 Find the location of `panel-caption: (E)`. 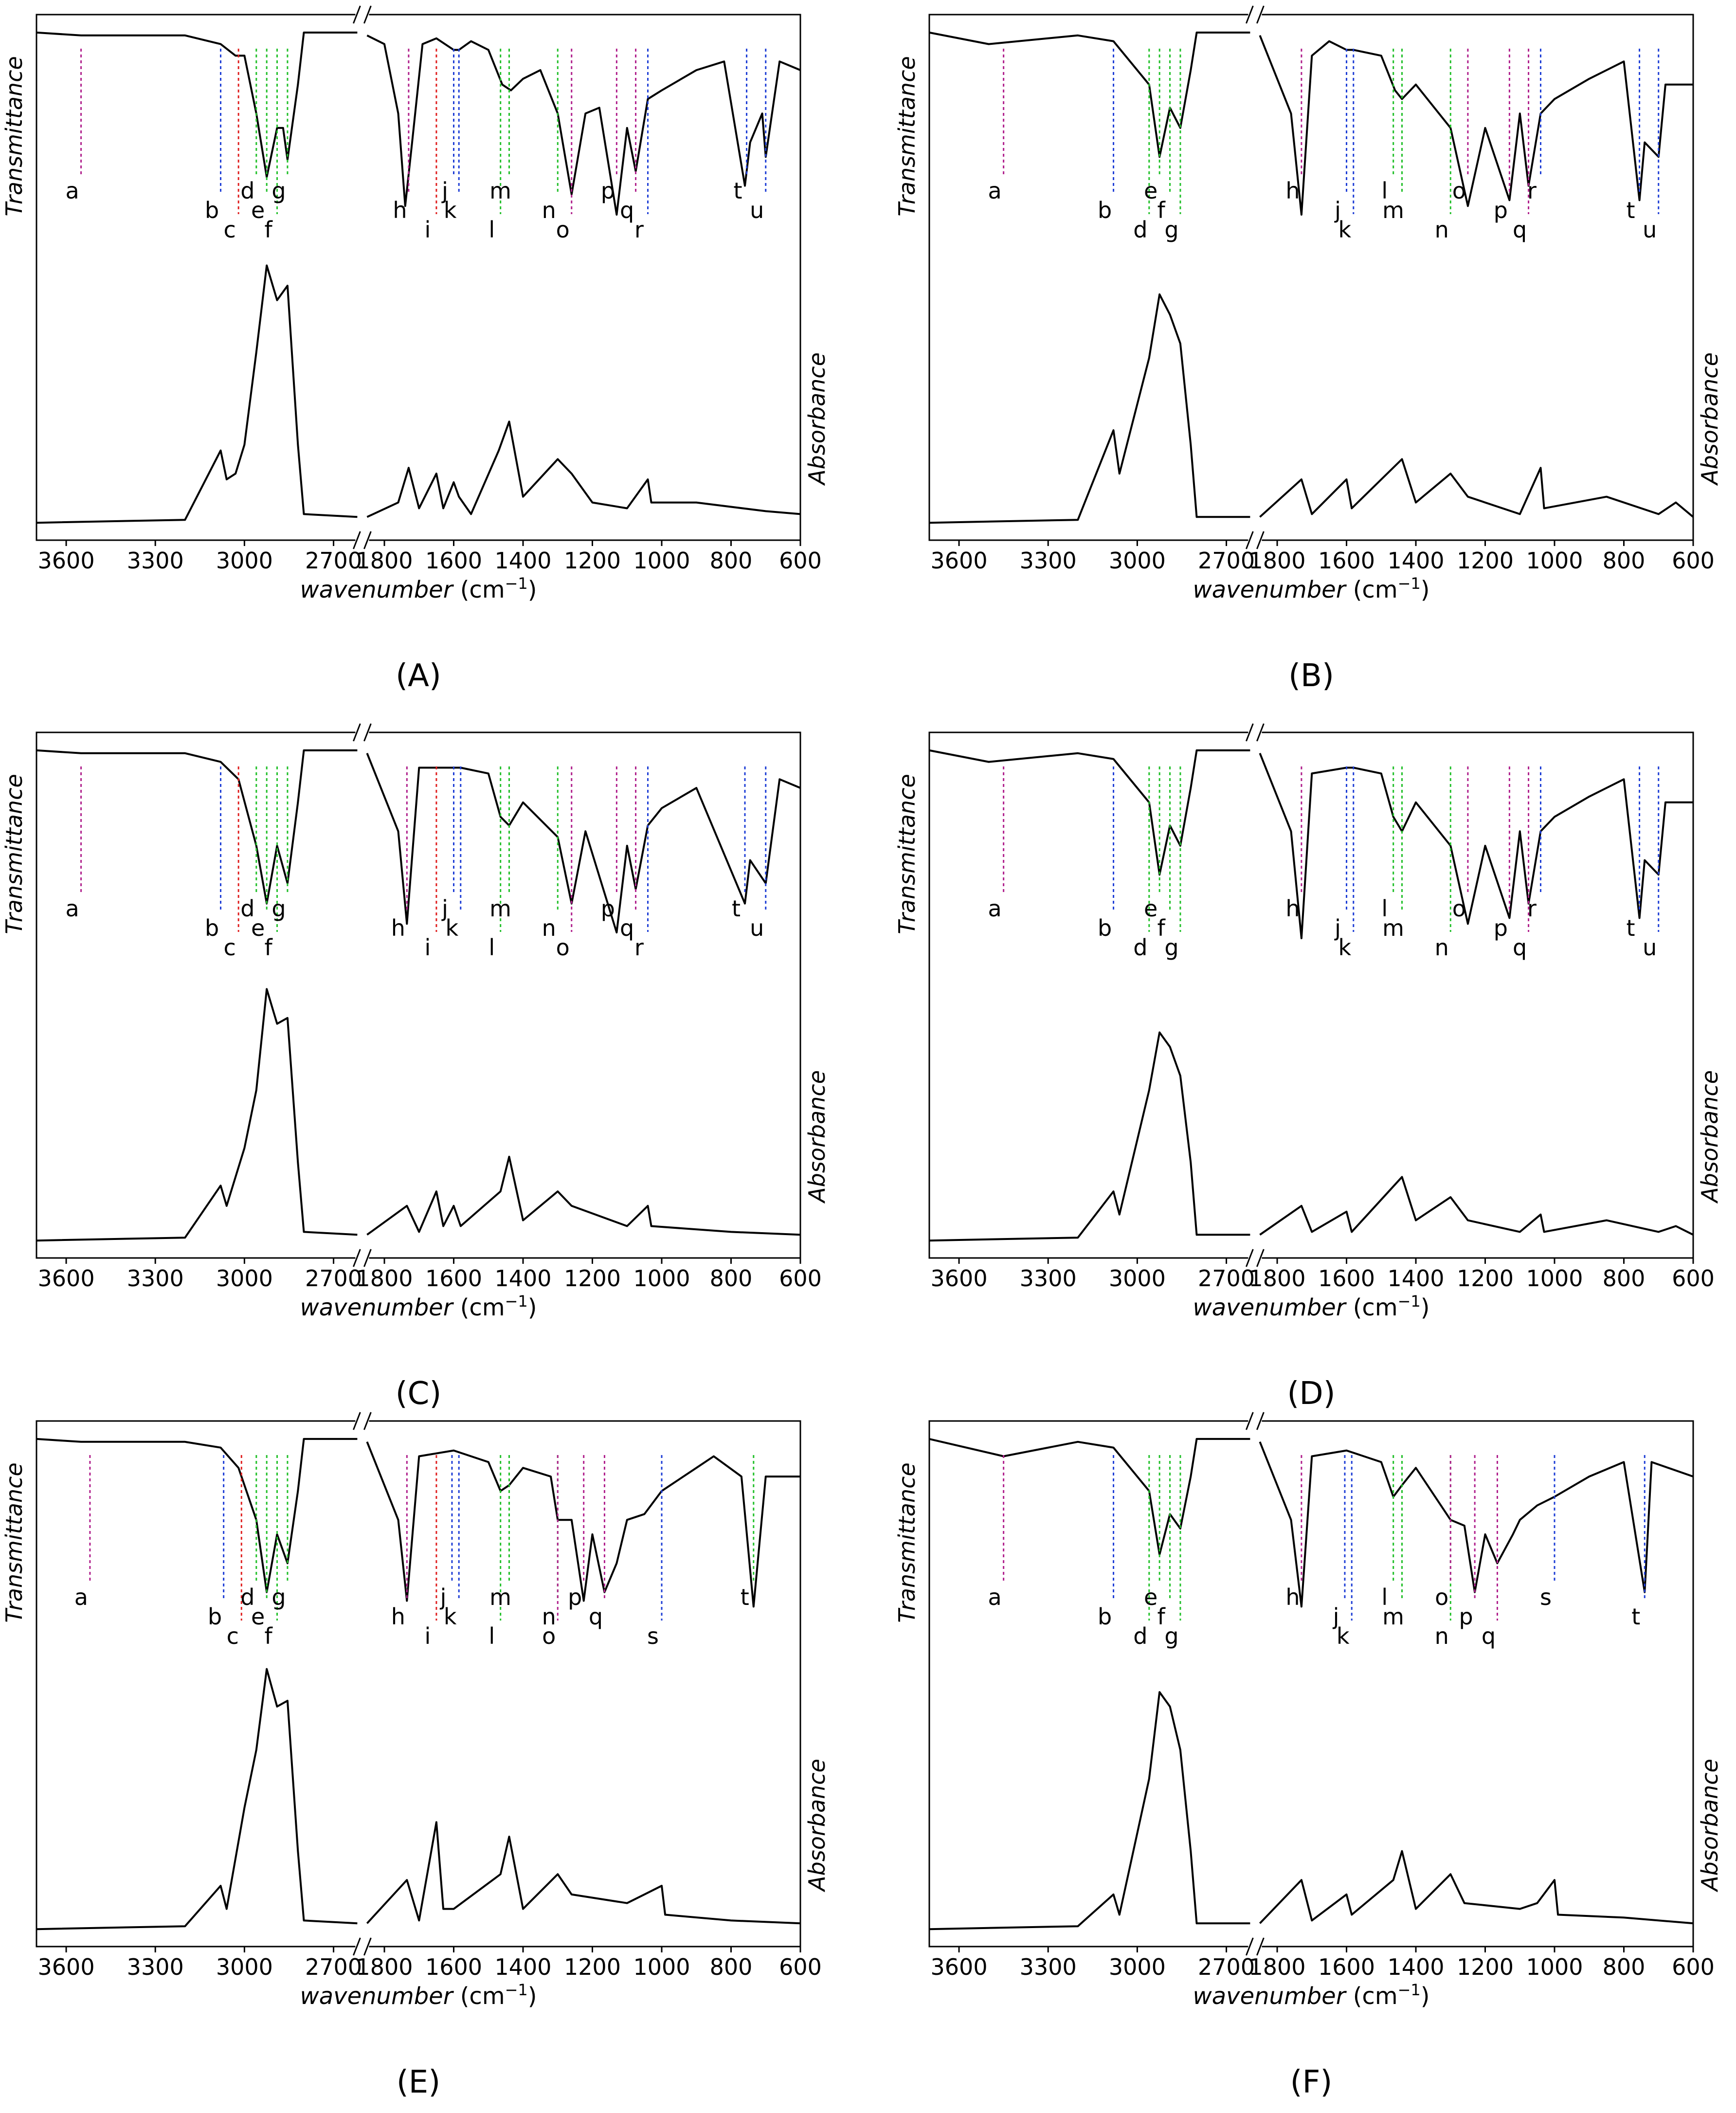

panel-caption: (E) is located at coordinates (419, 2082).